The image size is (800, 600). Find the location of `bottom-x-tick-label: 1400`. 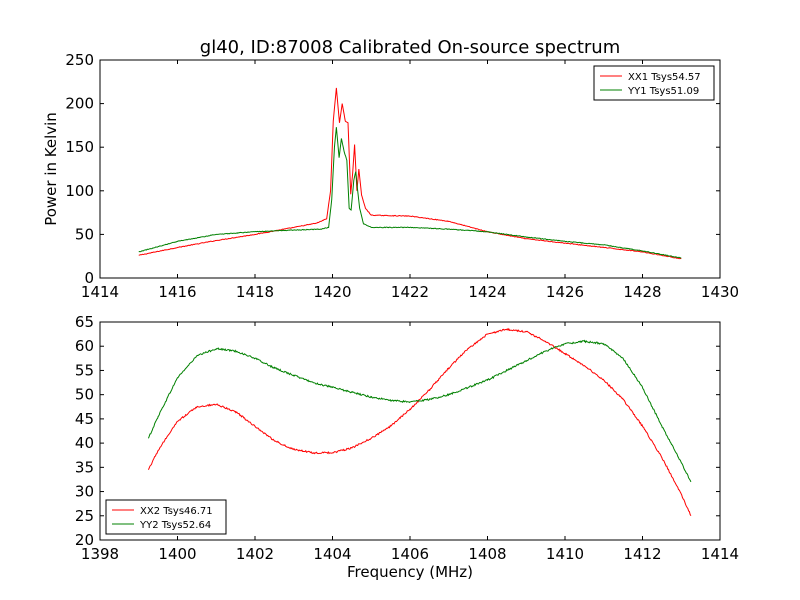

bottom-x-tick-label: 1400 is located at coordinates (177, 554).